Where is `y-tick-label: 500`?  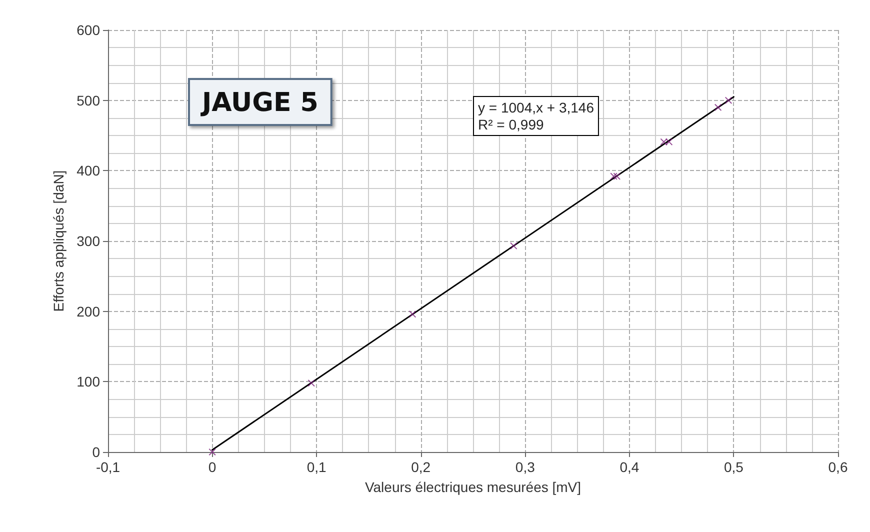 y-tick-label: 500 is located at coordinates (88, 100).